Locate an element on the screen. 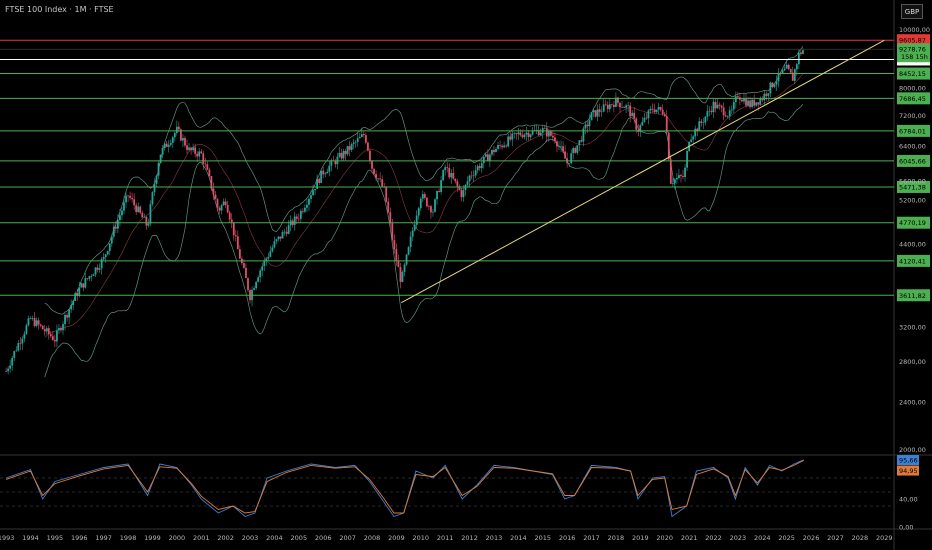 This screenshot has height=550, width=932. currency-button: GBP is located at coordinates (912, 11).